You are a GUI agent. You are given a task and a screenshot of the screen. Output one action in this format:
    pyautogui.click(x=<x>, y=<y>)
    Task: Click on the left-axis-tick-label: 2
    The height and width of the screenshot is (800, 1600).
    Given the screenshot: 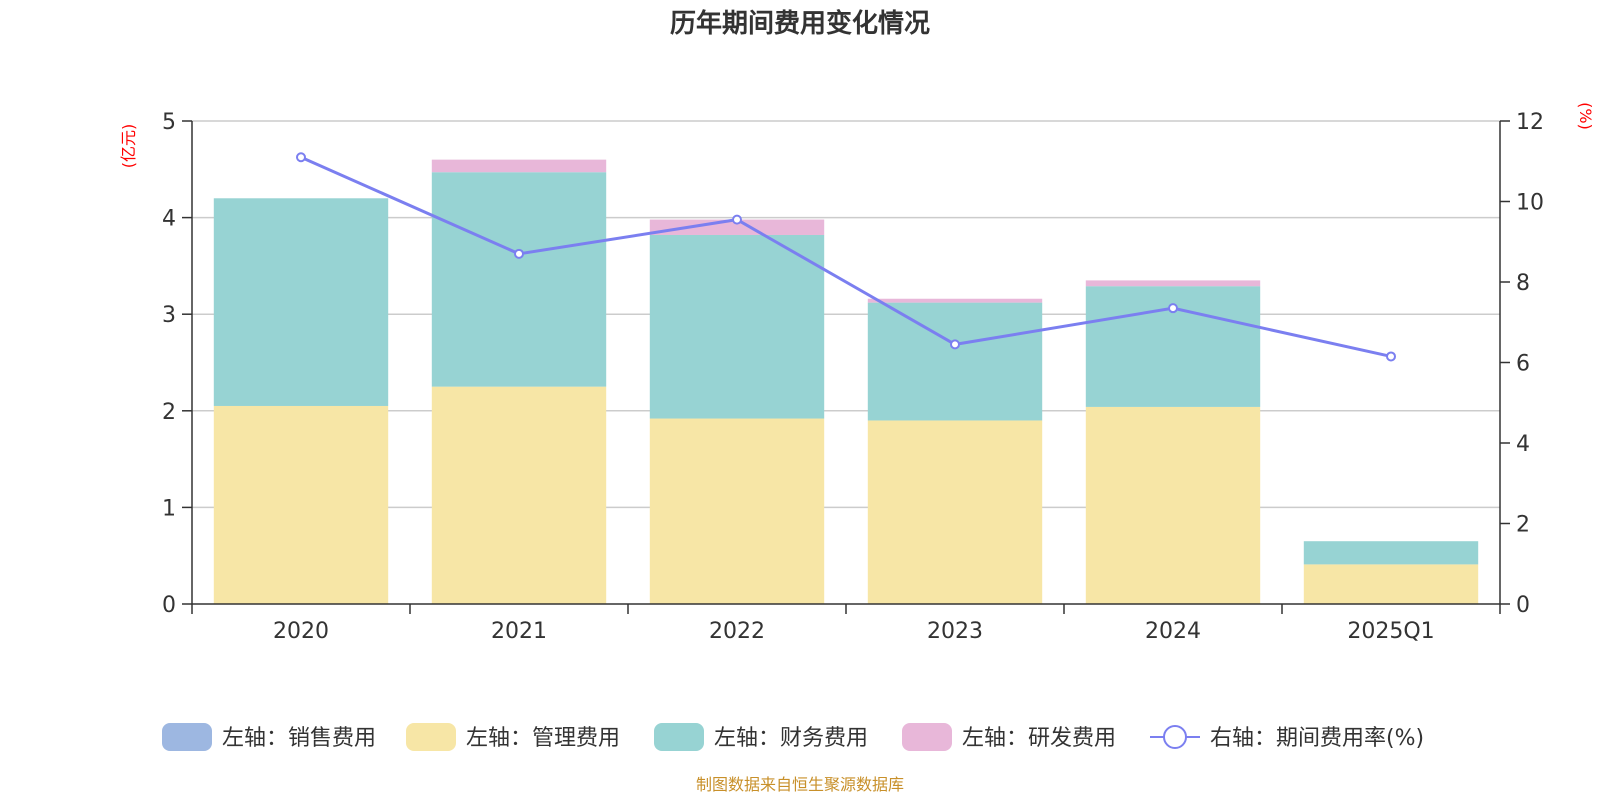 What is the action you would take?
    pyautogui.click(x=169, y=412)
    